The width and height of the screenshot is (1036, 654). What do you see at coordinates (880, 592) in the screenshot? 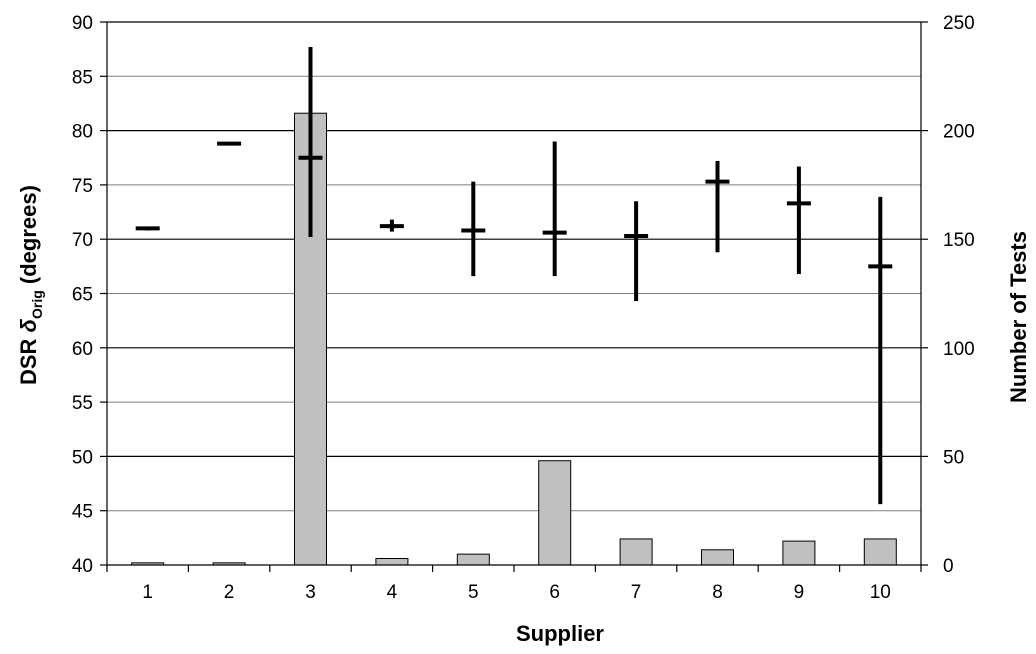
I see `x-tick-label: 10` at bounding box center [880, 592].